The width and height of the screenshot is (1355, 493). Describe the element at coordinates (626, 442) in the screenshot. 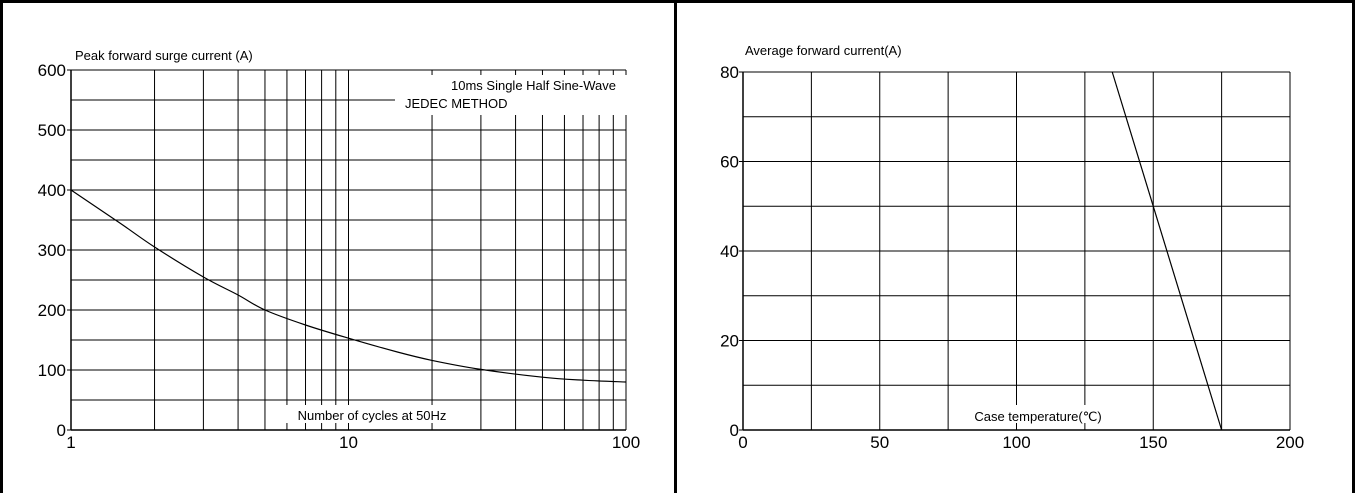

I see `left-xtick-label: 100` at that location.